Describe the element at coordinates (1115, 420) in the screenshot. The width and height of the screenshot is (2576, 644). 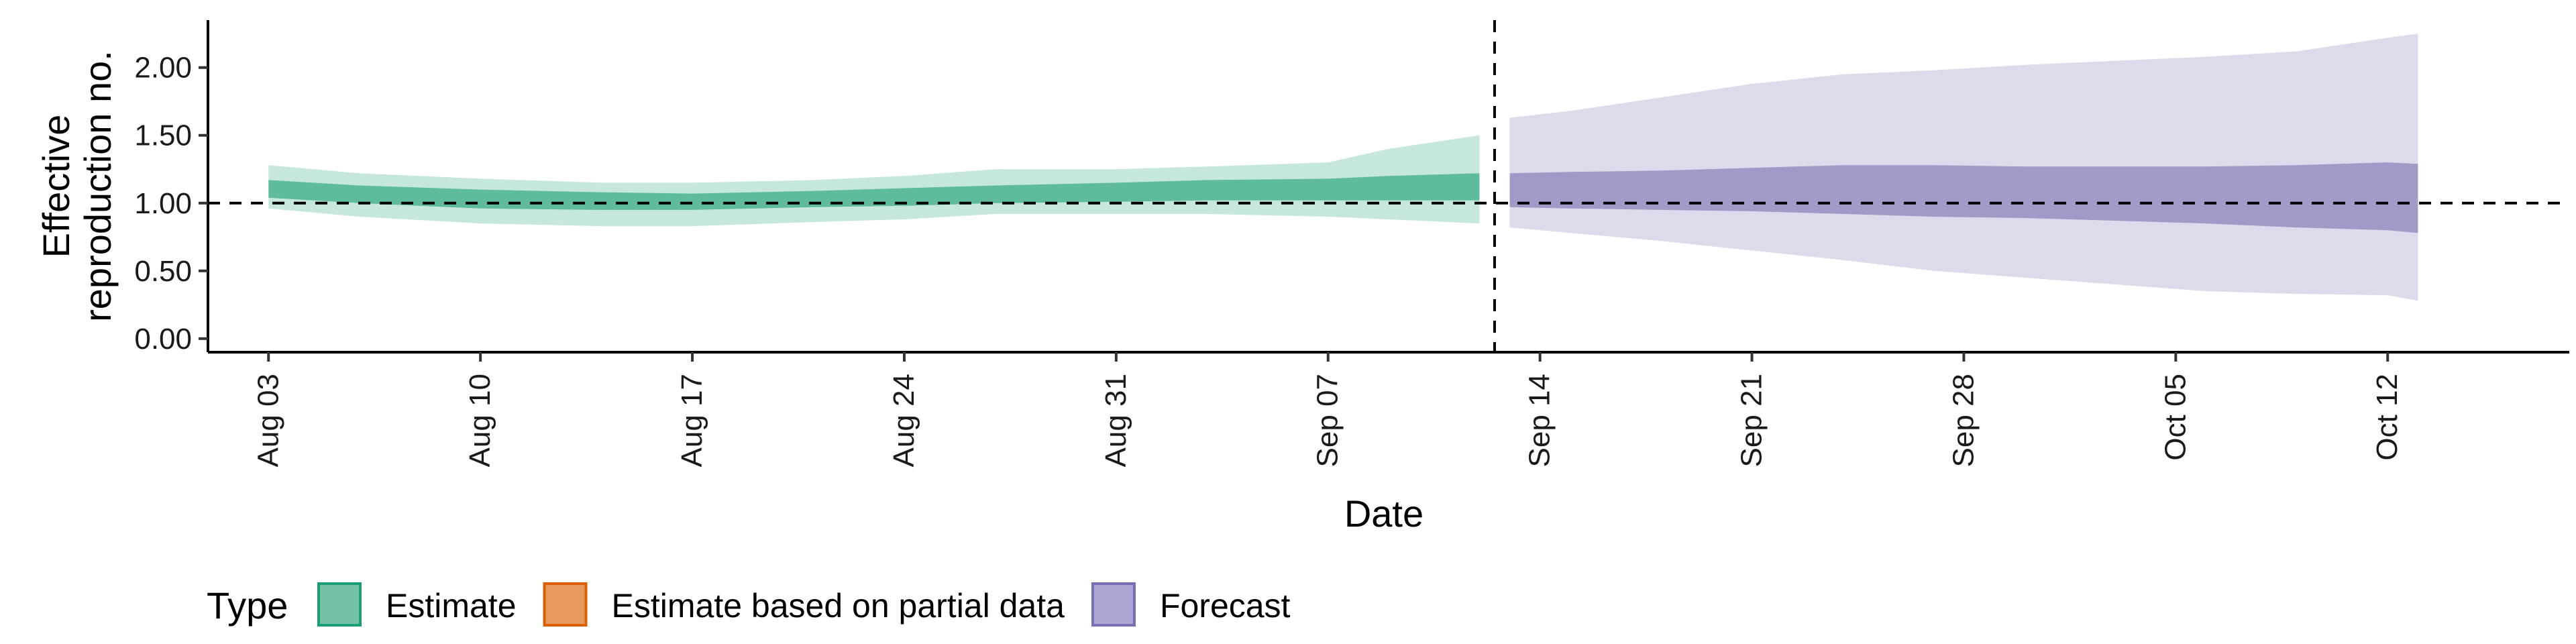
I see `x-tick-label: Aug 31` at that location.